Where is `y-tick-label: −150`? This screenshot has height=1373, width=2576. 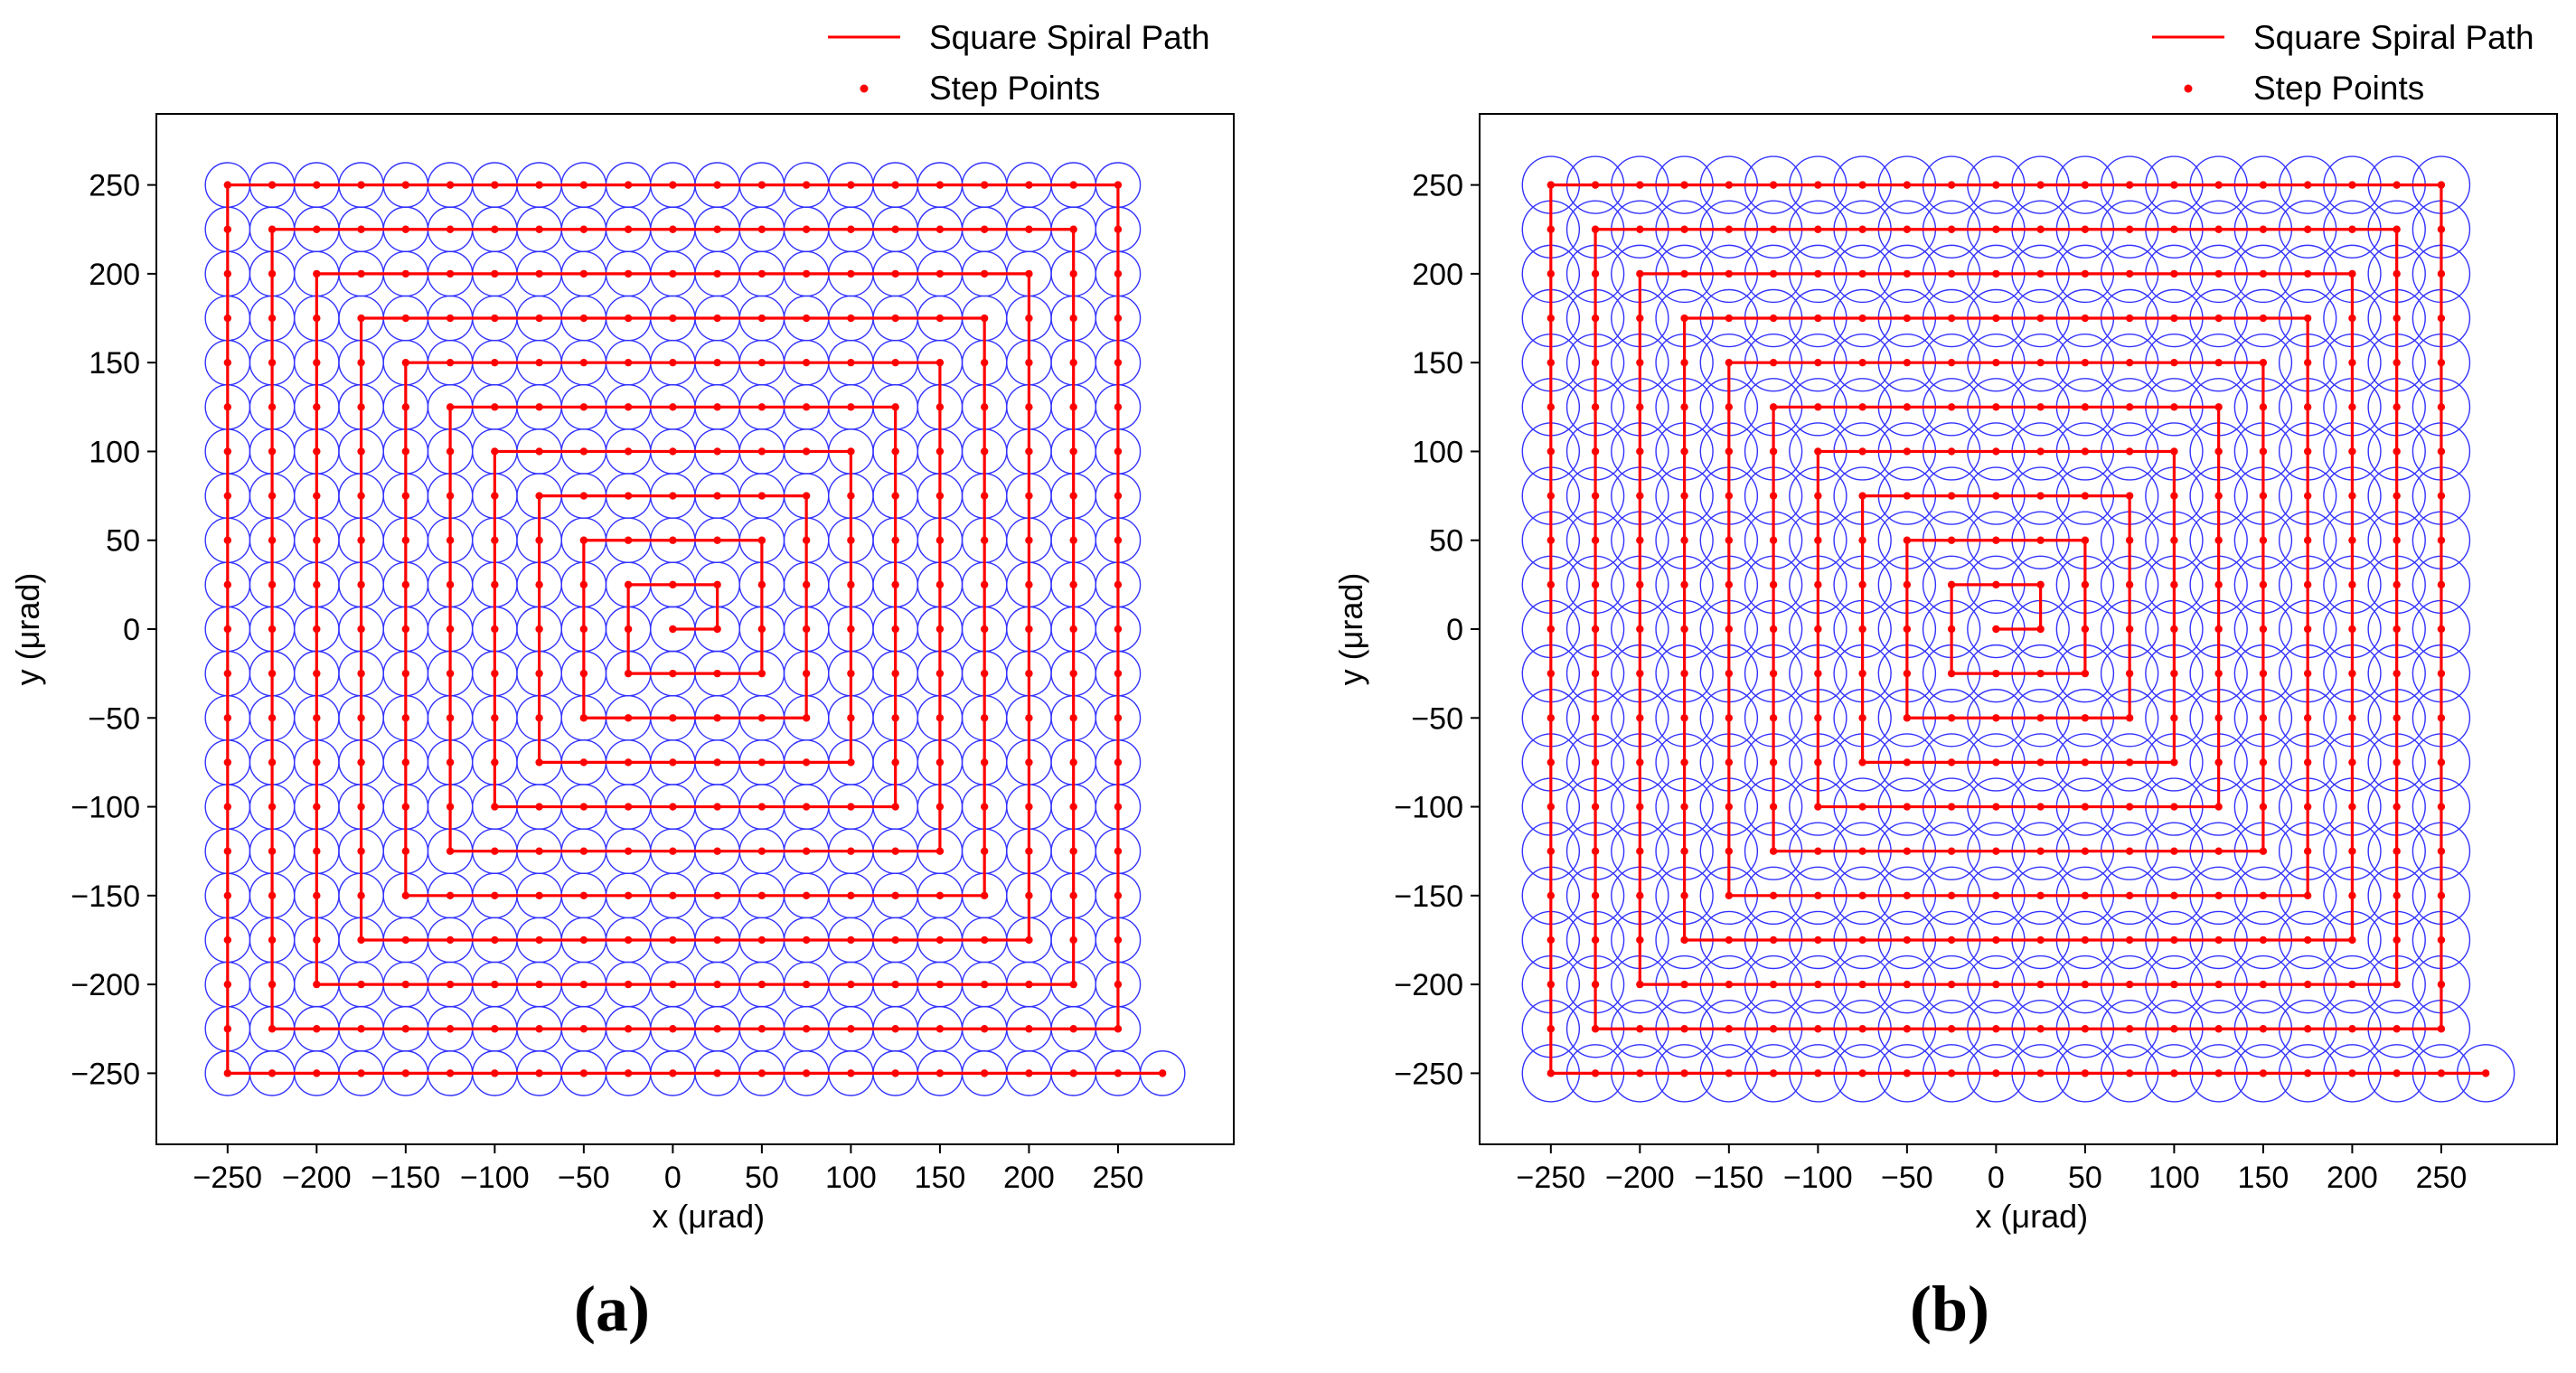 y-tick-label: −150 is located at coordinates (105, 896).